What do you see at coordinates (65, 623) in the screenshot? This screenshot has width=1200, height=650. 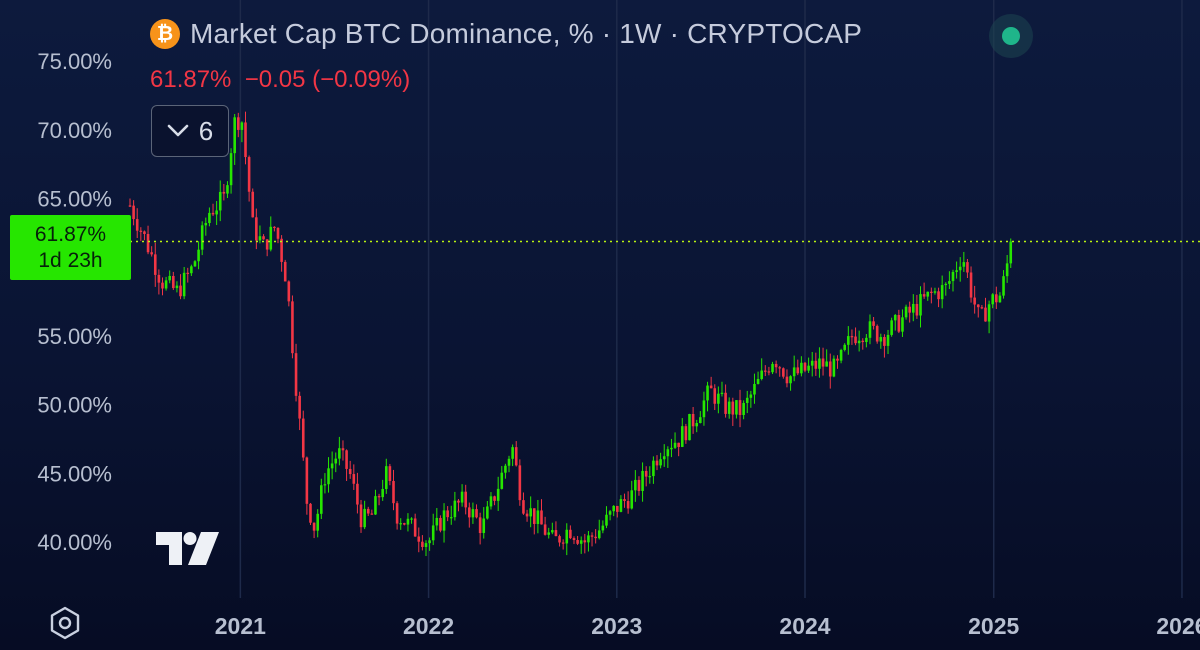 I see `settings-hexagon-icon` at bounding box center [65, 623].